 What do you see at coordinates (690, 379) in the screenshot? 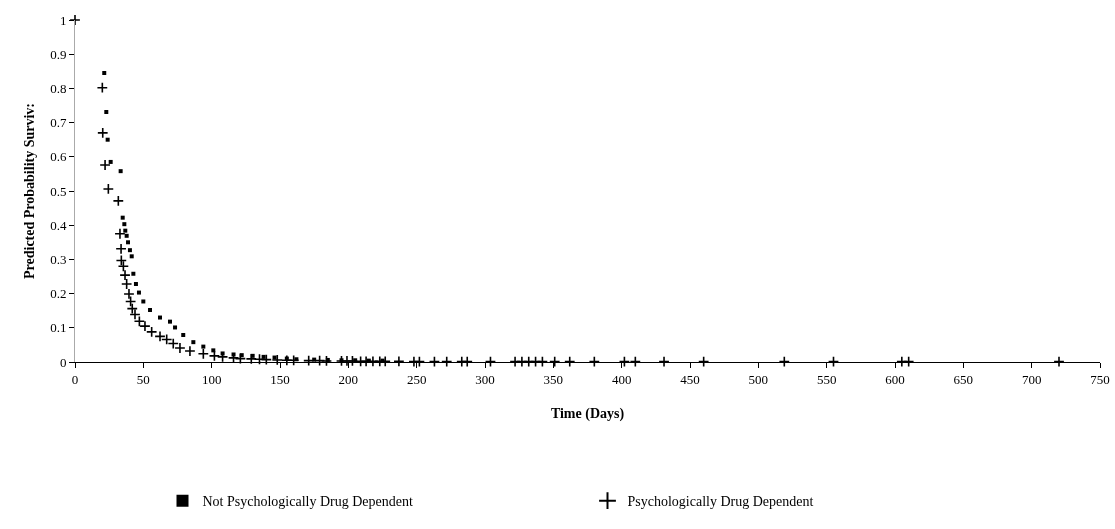
I see `x-tick-label: 450` at bounding box center [690, 379].